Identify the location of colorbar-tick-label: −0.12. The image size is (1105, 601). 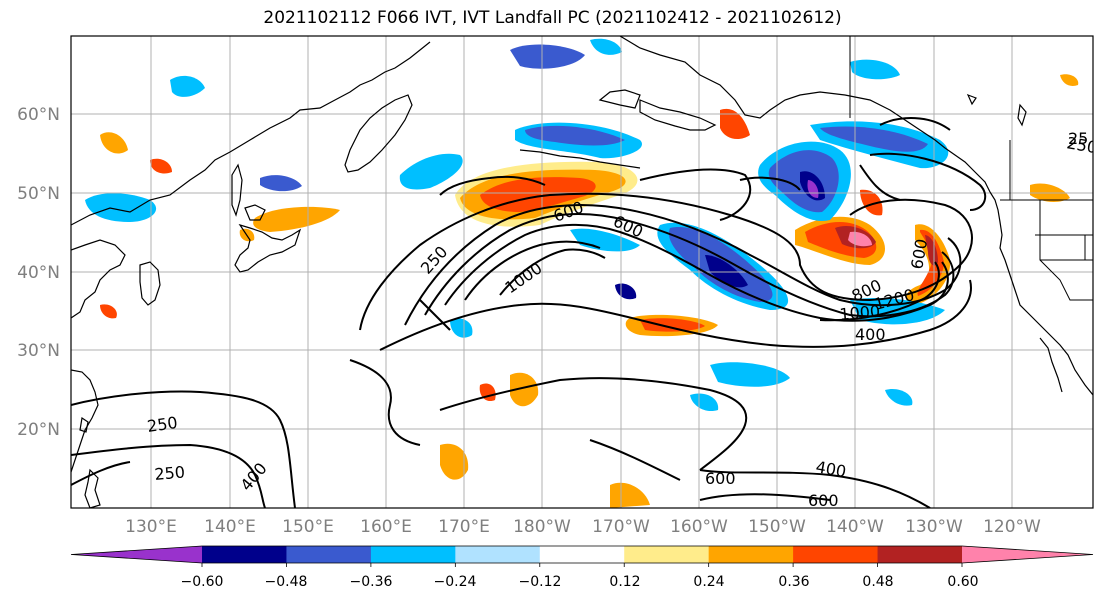
(540, 582).